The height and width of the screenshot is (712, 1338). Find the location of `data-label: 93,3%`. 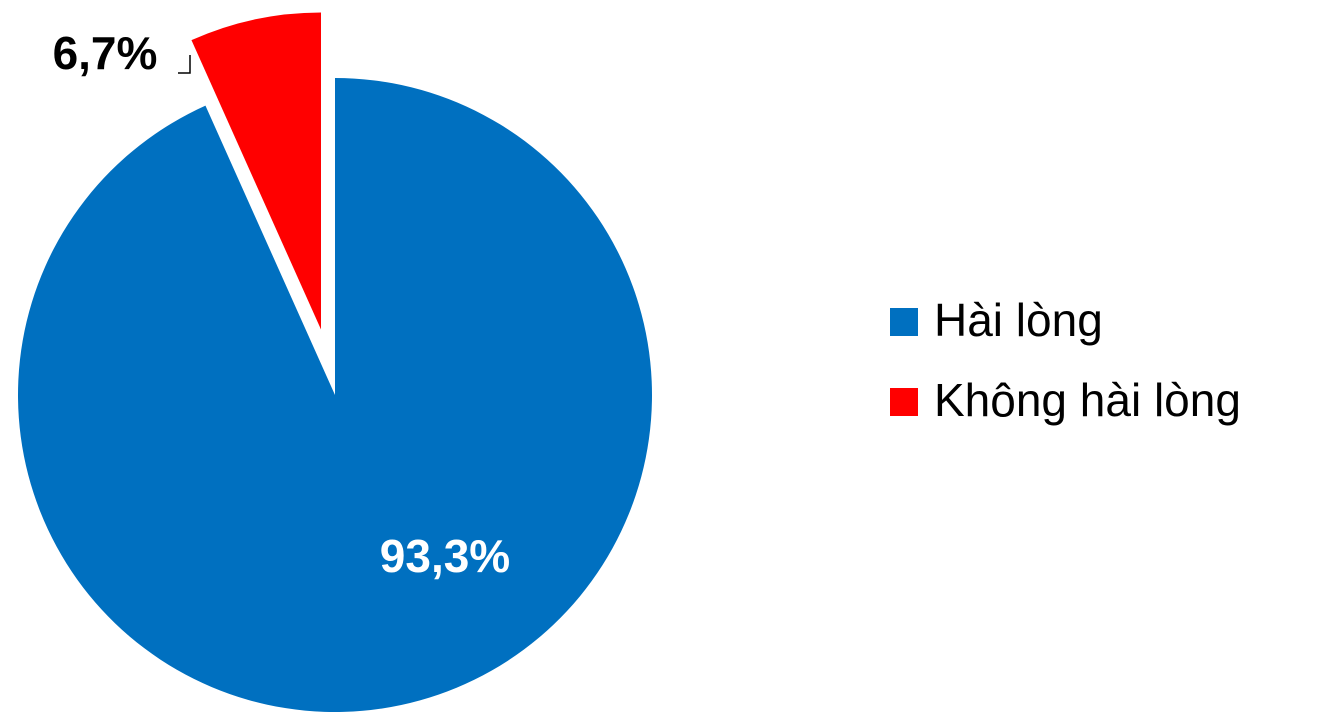

data-label: 93,3% is located at coordinates (445, 556).